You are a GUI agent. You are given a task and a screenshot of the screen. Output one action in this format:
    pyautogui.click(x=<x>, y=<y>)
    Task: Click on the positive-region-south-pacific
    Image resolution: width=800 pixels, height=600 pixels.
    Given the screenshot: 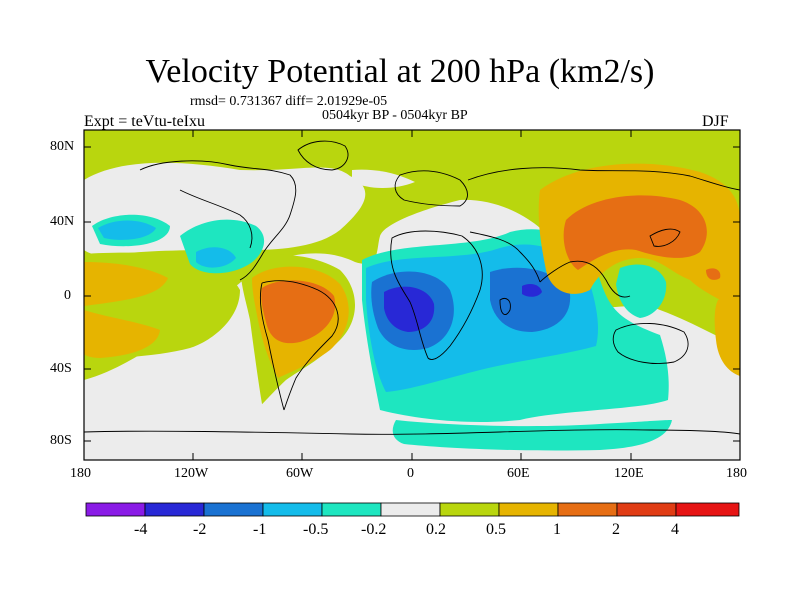 What is the action you would take?
    pyautogui.click(x=122, y=334)
    